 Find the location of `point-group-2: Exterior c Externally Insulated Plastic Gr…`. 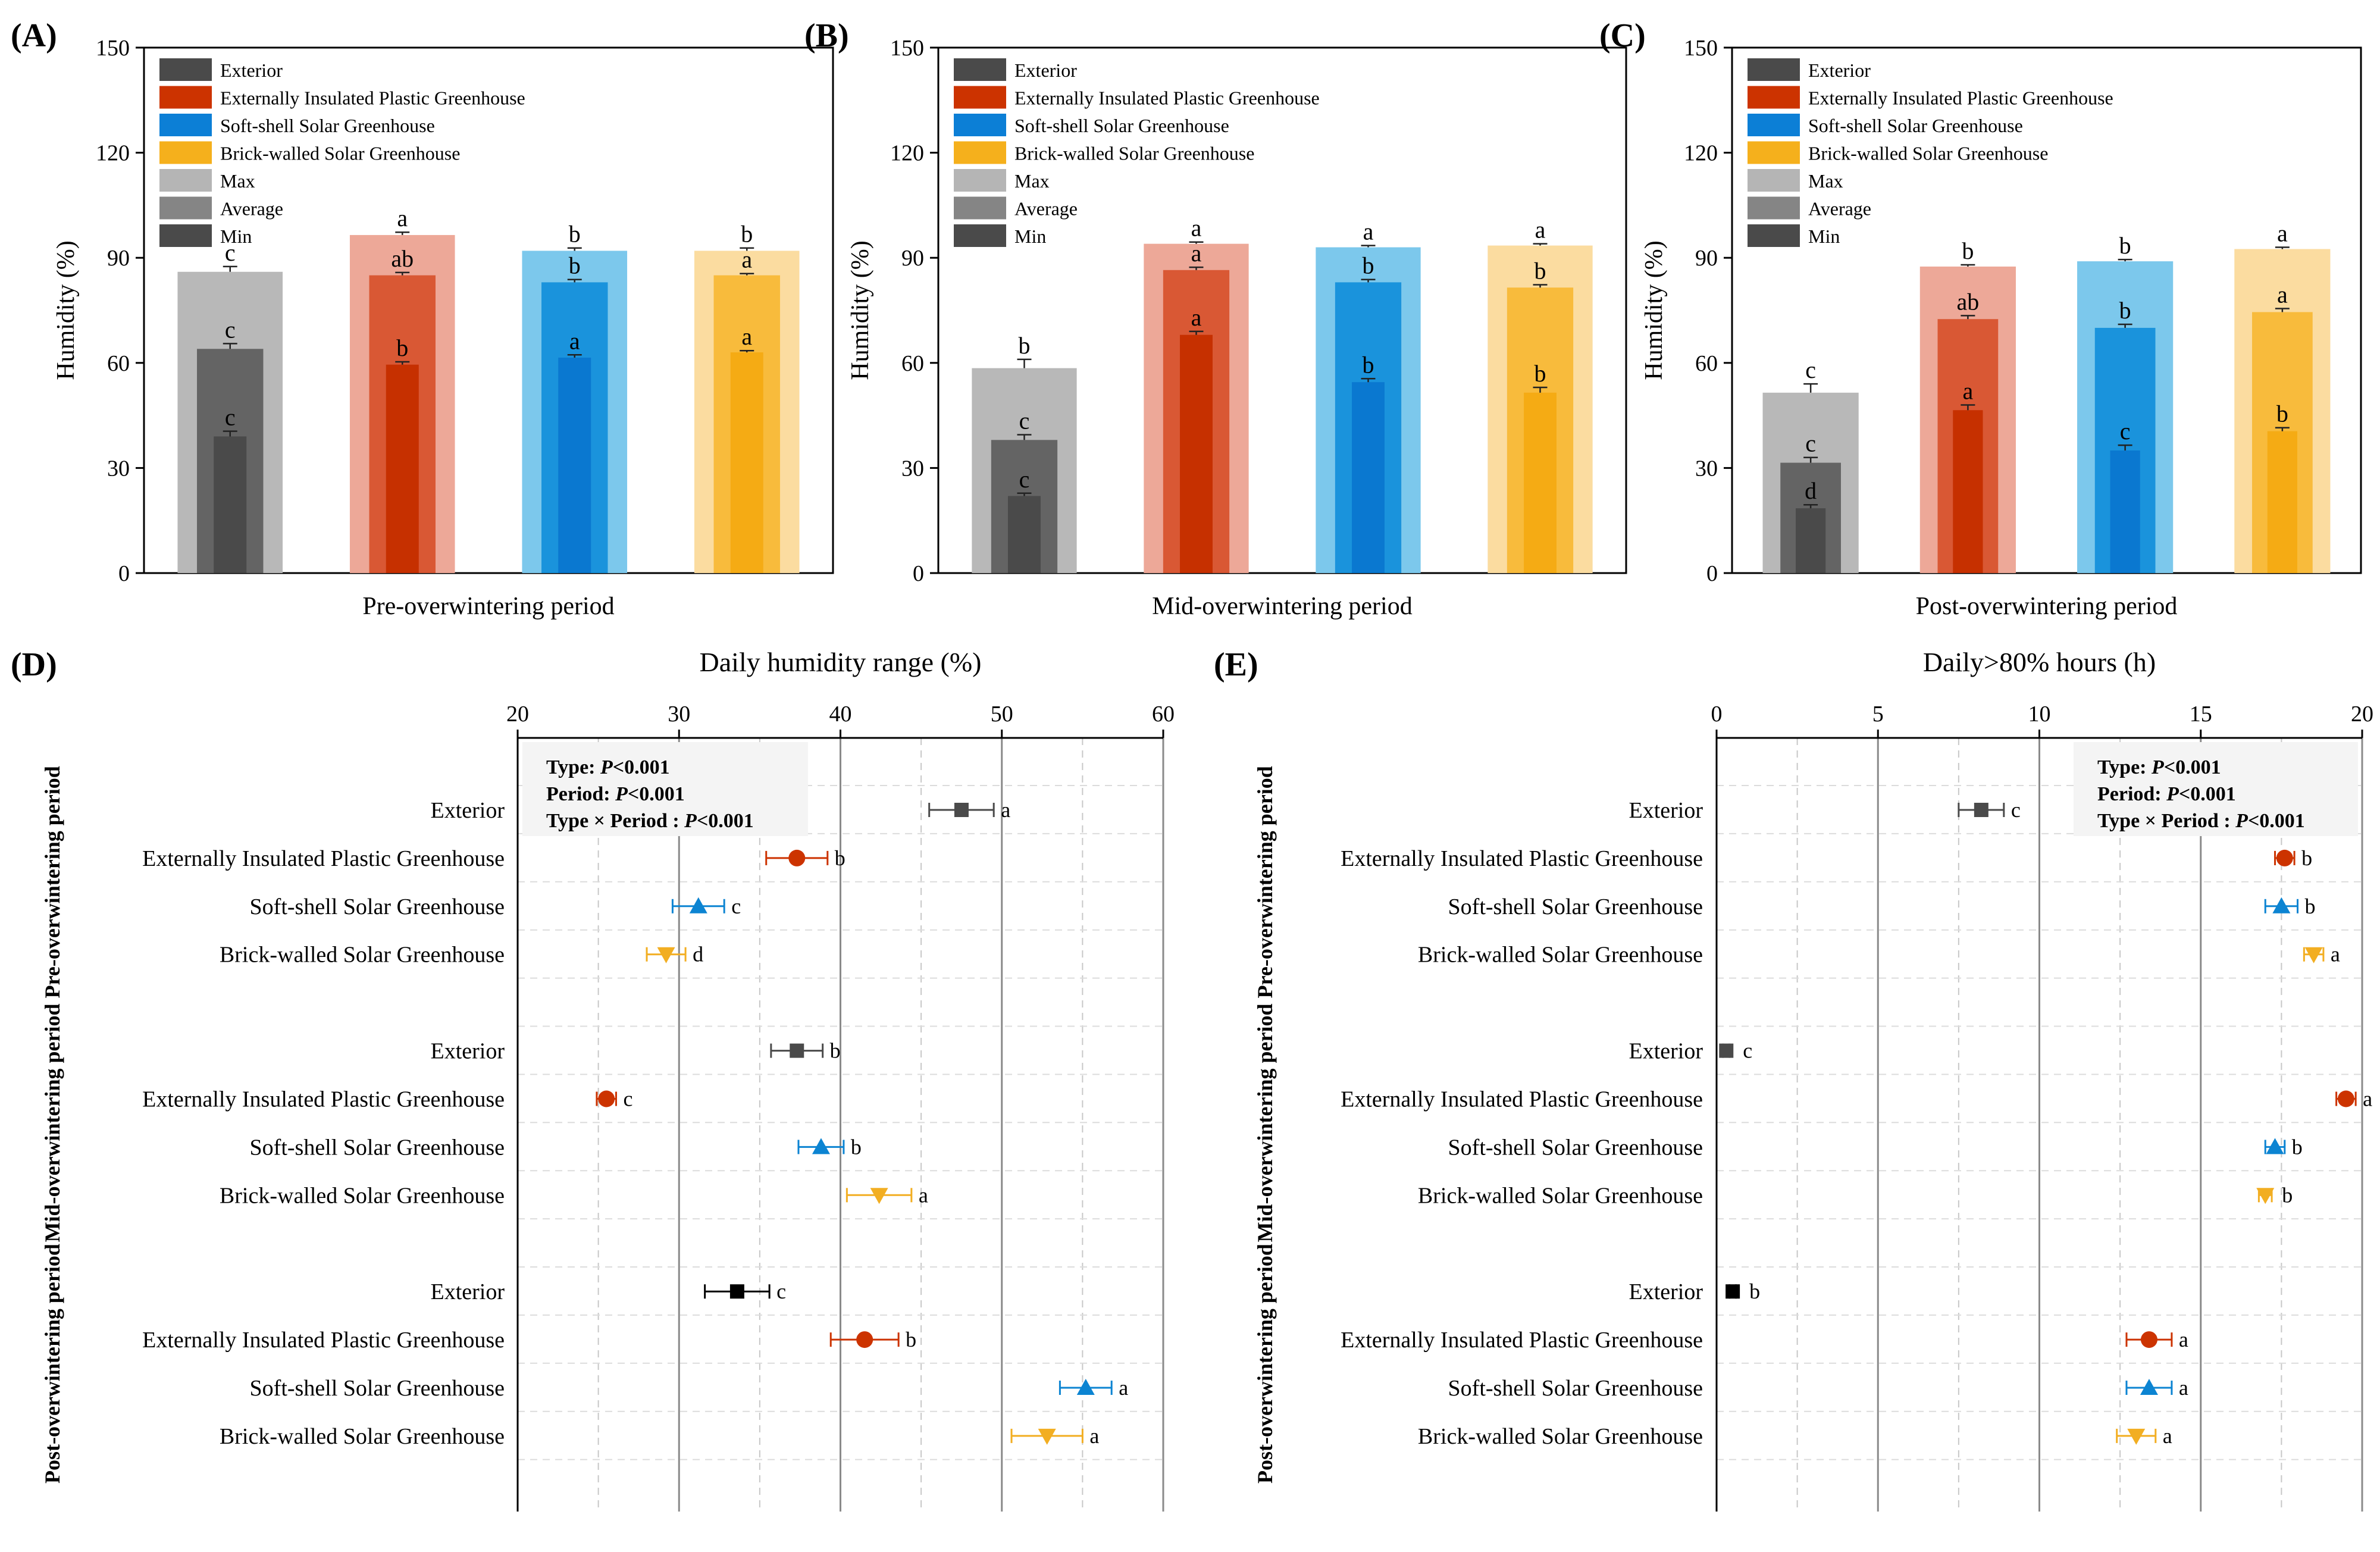

point-group-2: Exterior c Externally Insulated Plastic Gr… is located at coordinates (635, 1364).